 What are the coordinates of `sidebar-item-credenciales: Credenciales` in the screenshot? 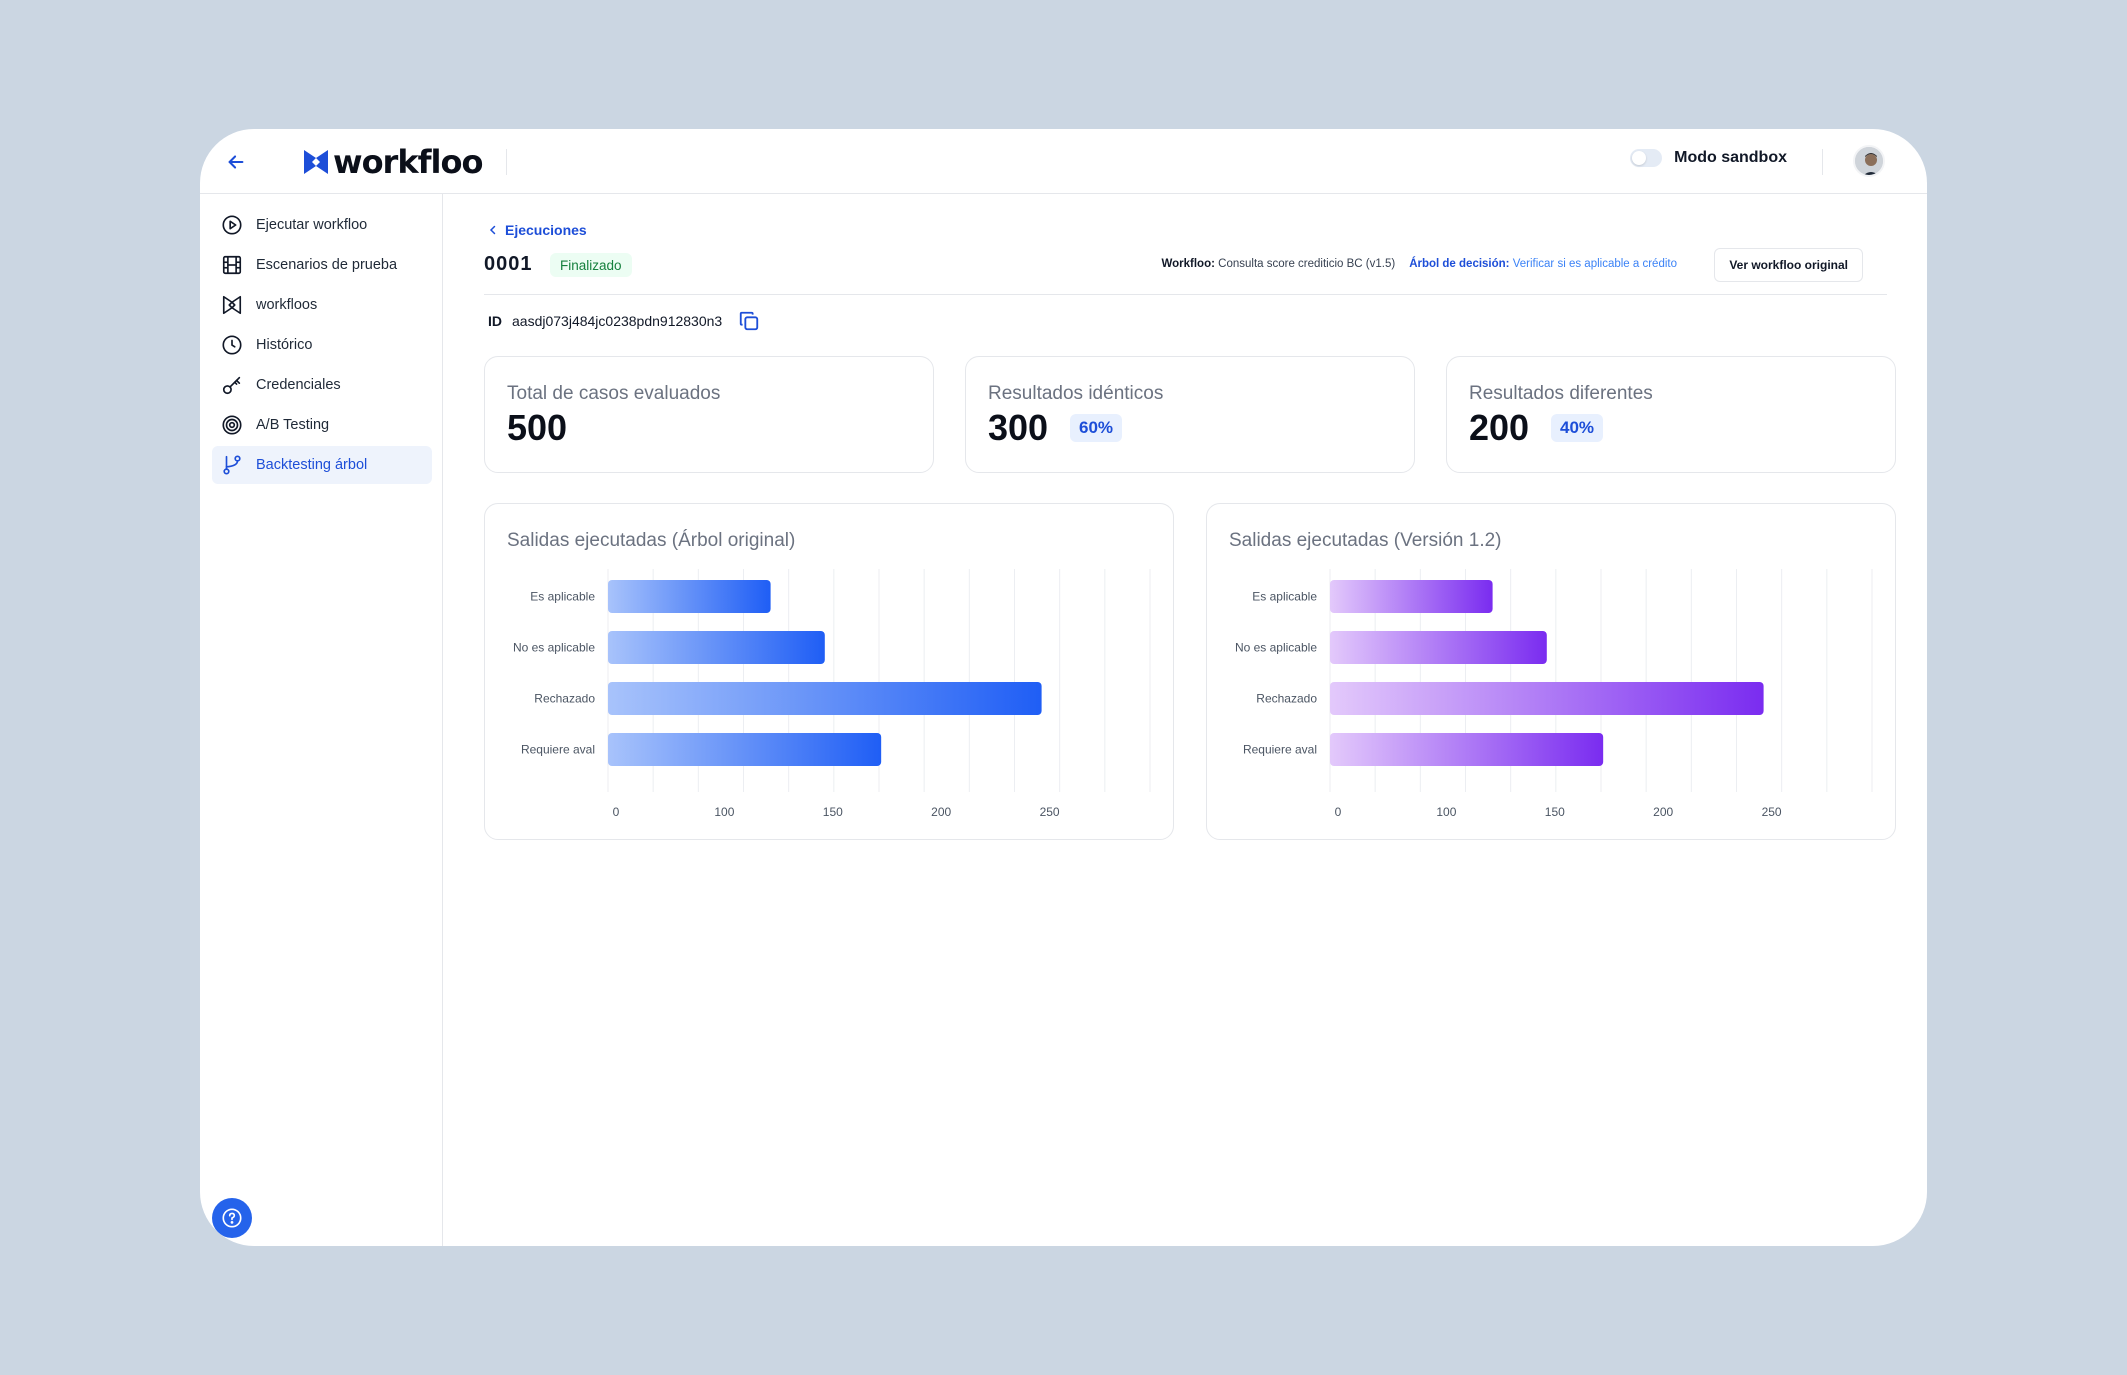 It's located at (322, 385).